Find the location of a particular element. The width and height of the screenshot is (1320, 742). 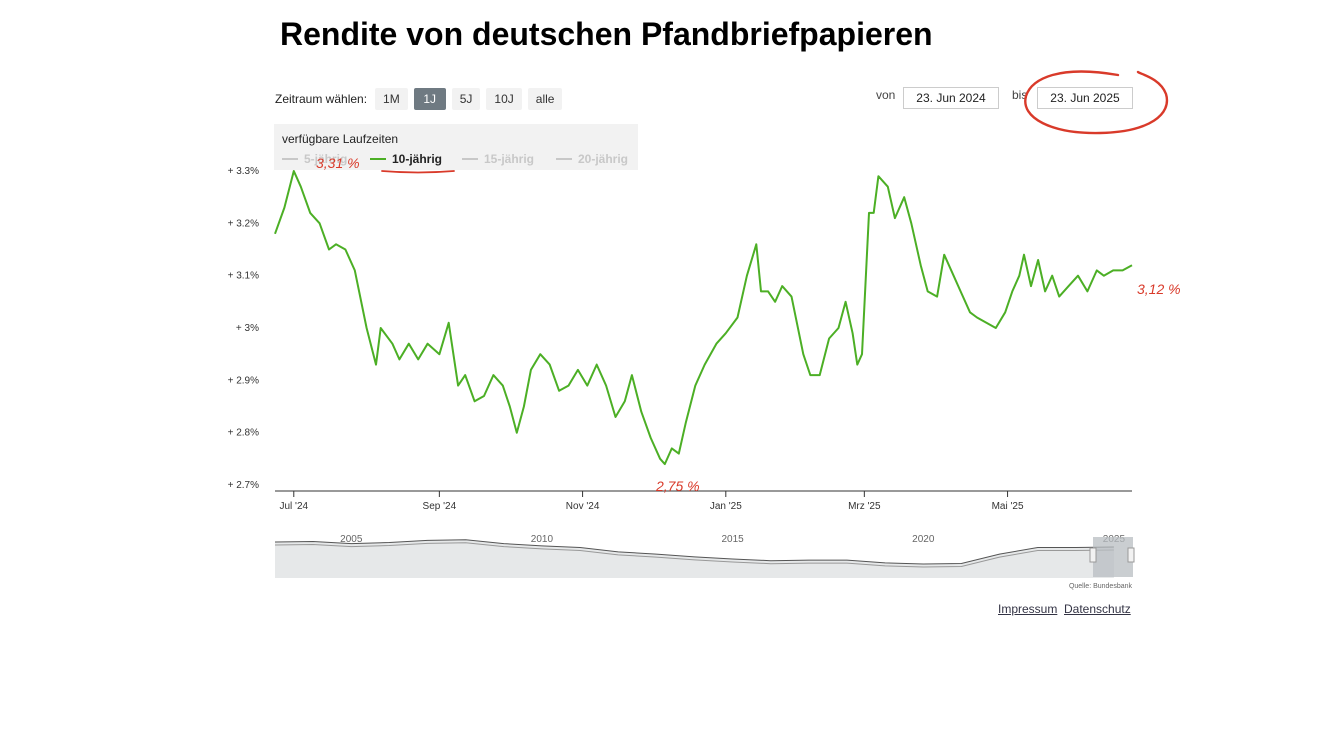

legend-item-label: 10-jährig is located at coordinates (417, 159).